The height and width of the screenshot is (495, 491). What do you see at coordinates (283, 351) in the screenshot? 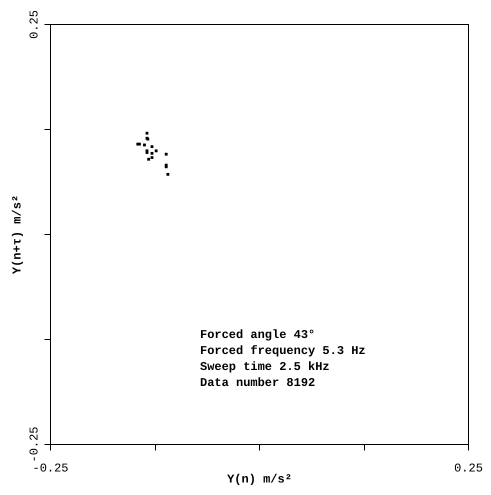
I see `annotation: Forced frequency 5.3 Hz` at bounding box center [283, 351].